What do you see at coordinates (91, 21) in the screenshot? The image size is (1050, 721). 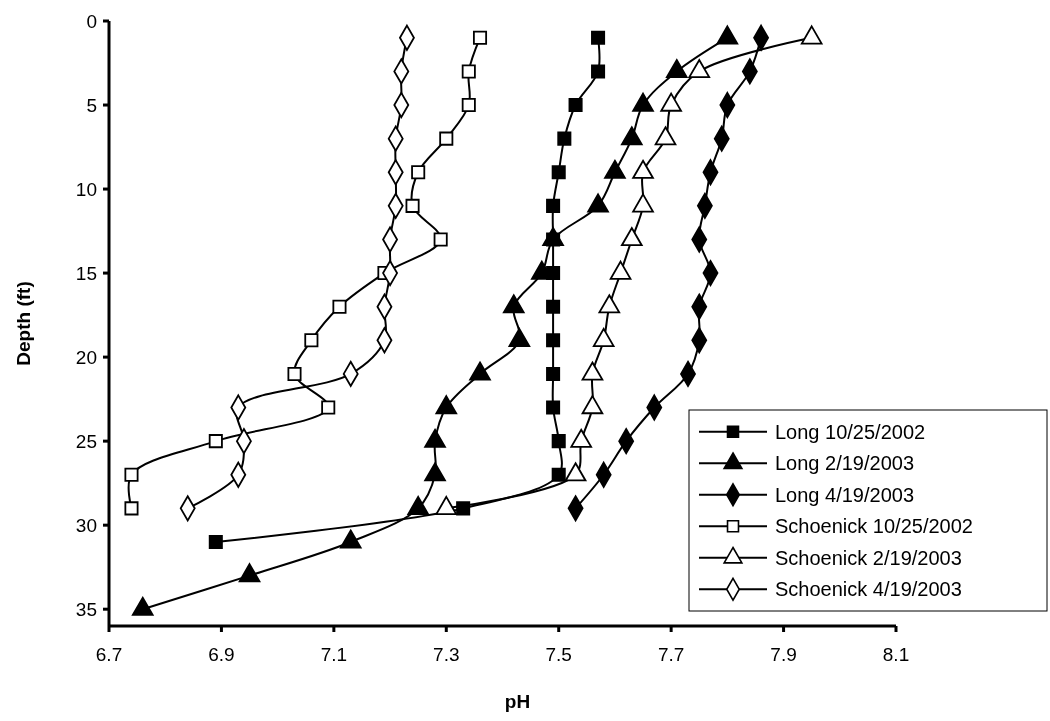 I see `y-tick-label: 0` at bounding box center [91, 21].